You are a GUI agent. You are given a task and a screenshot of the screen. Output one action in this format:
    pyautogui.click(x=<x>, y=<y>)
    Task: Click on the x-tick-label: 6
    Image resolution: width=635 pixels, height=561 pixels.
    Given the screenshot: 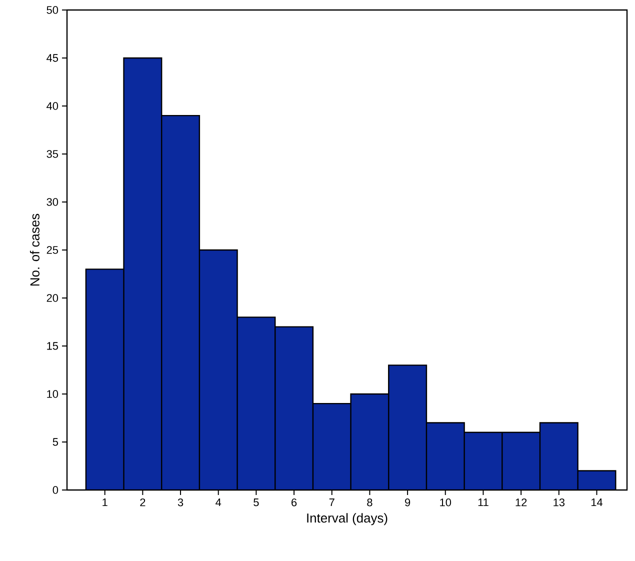 What is the action you would take?
    pyautogui.click(x=294, y=502)
    